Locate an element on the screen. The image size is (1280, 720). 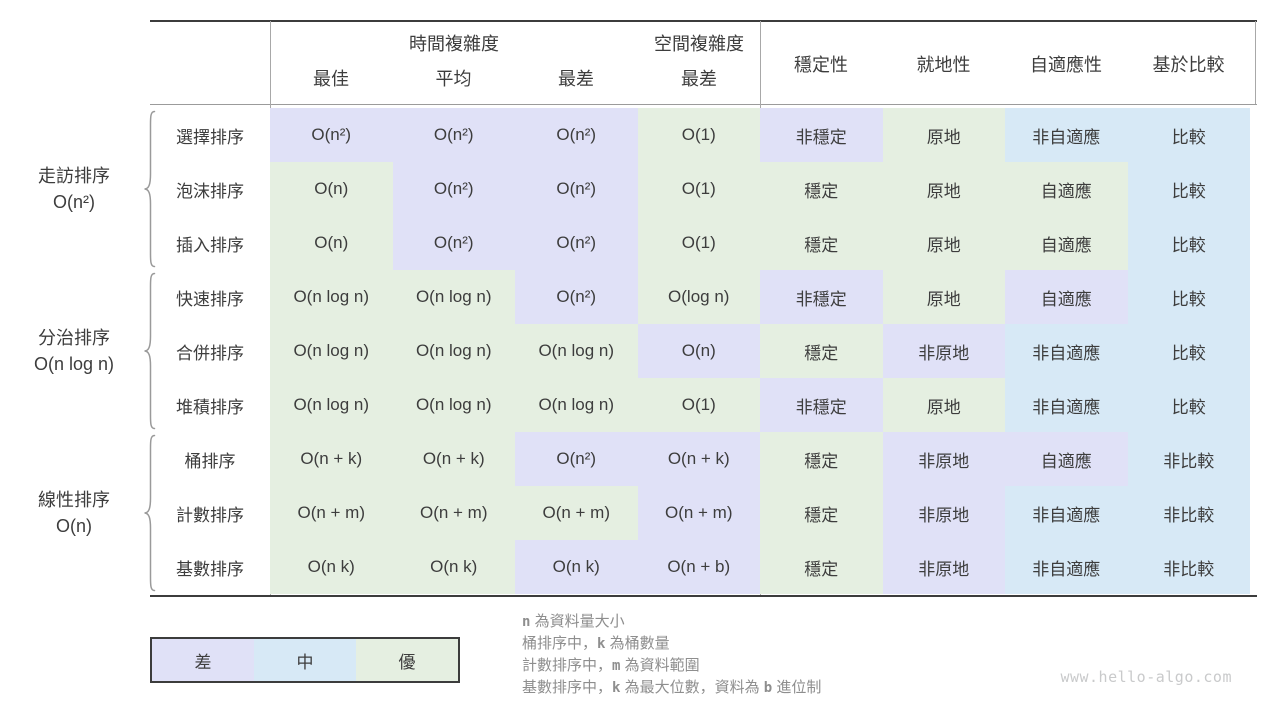
table-cell: O(n + b) is located at coordinates (698, 567).